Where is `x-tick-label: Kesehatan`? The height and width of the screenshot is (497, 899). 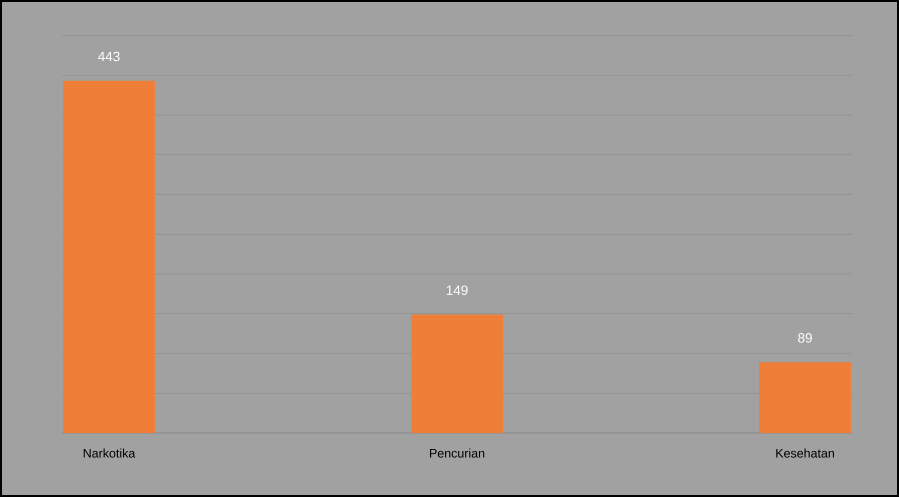
x-tick-label: Kesehatan is located at coordinates (805, 453).